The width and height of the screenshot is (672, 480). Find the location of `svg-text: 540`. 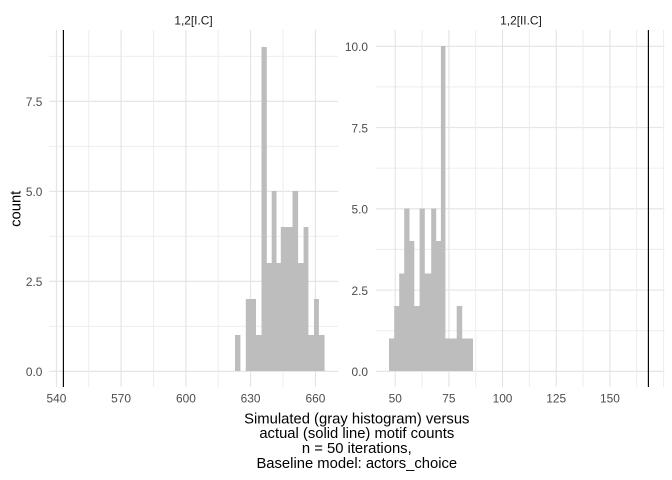

svg-text: 540 is located at coordinates (56, 399).